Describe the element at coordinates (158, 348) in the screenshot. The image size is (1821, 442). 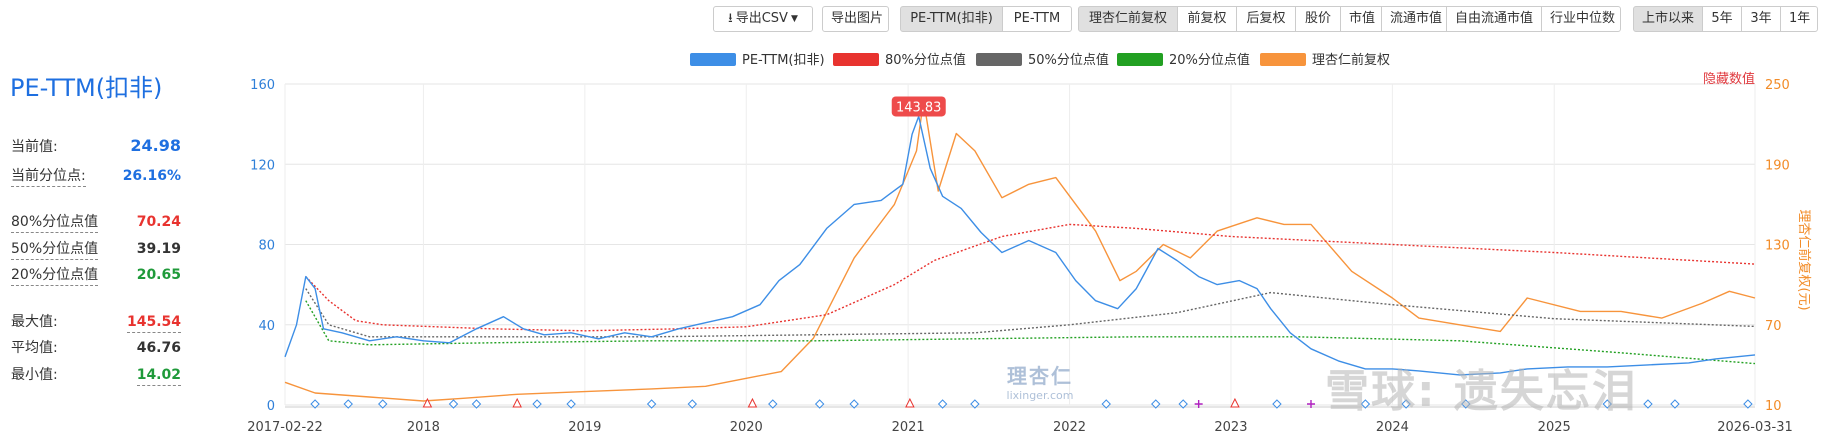
I see `avg-value: 46.76` at that location.